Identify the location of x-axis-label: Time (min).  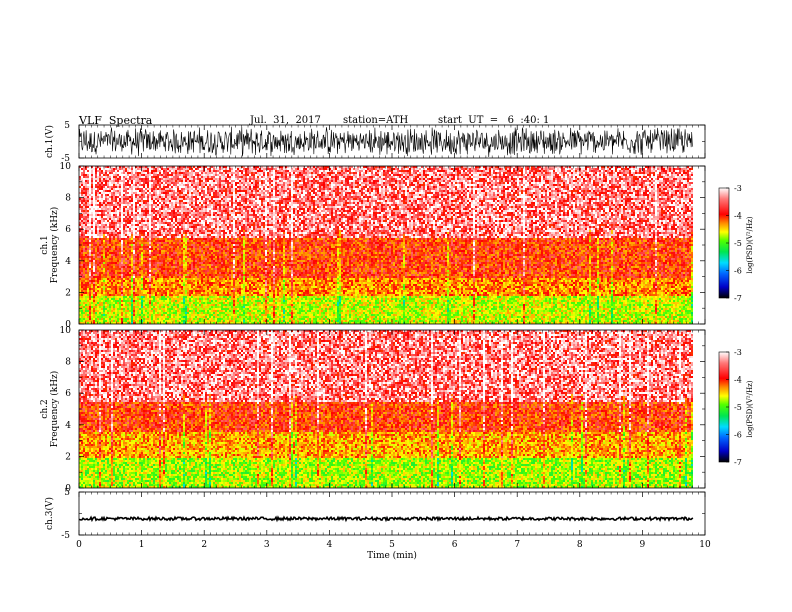
(392, 555).